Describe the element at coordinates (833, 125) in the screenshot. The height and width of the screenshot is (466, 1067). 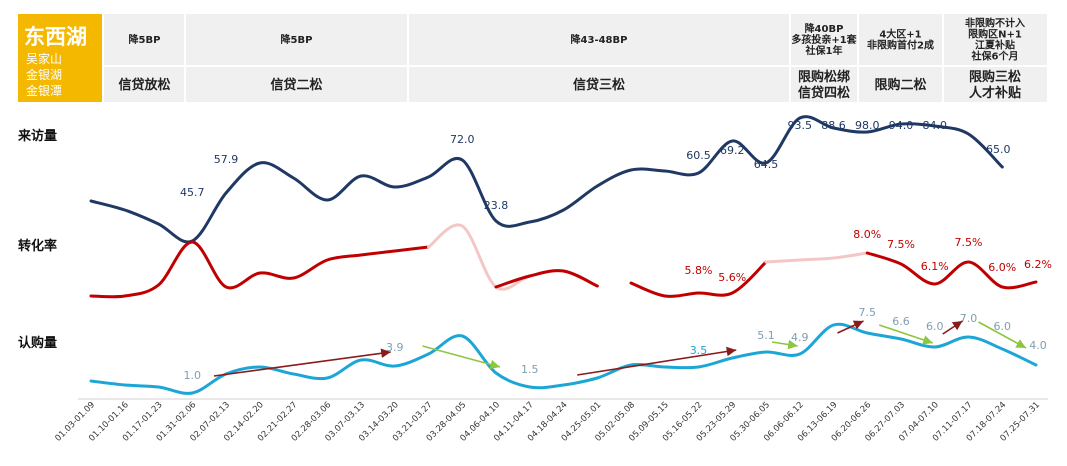
I see `visitors-value-label: 88.6` at that location.